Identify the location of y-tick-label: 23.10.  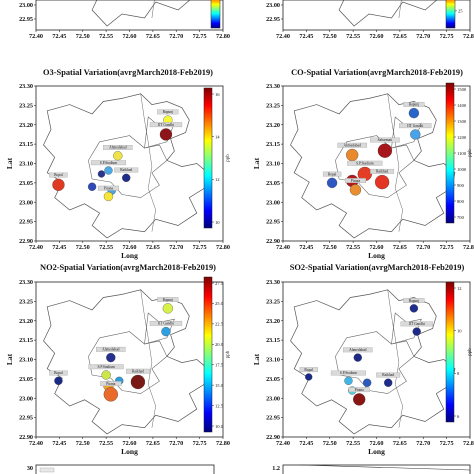
(273, 164).